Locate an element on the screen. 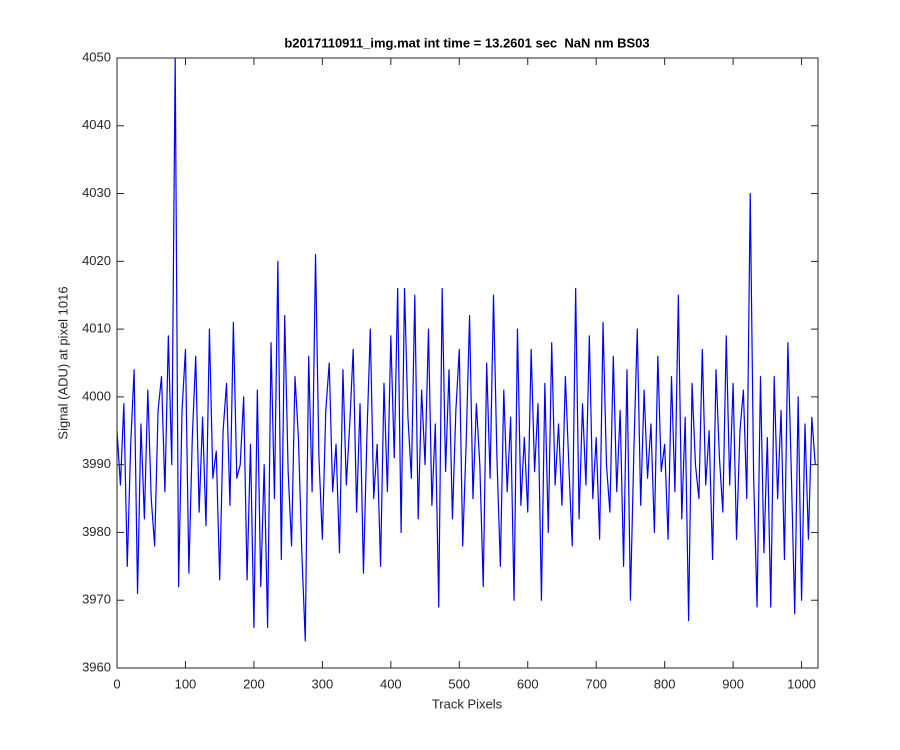 The width and height of the screenshot is (900, 750). y-tick-label: 3980 is located at coordinates (96, 531).